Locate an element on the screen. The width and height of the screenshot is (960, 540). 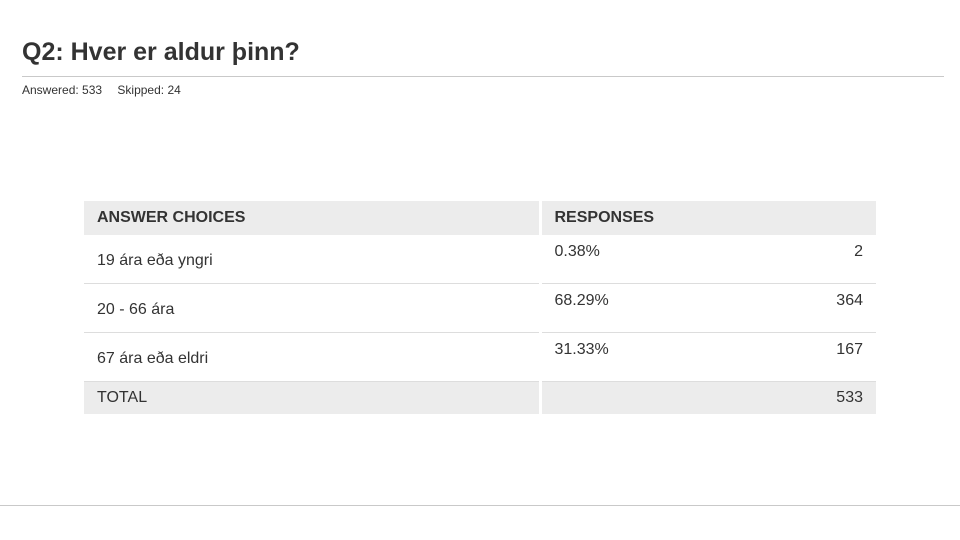
response-cell: 31.33% 167 is located at coordinates (707, 357).